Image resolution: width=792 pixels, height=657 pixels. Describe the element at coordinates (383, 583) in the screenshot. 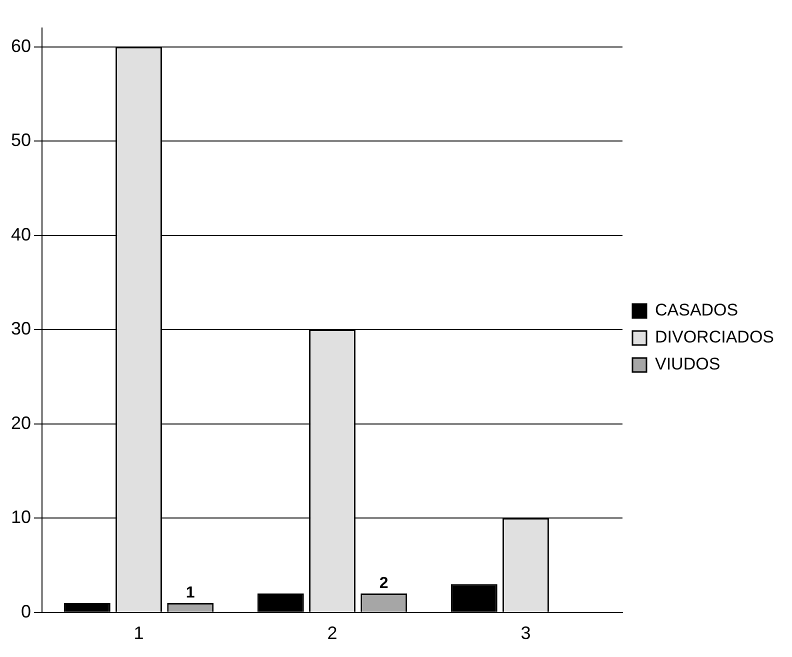

I see `data-label: 2` at that location.